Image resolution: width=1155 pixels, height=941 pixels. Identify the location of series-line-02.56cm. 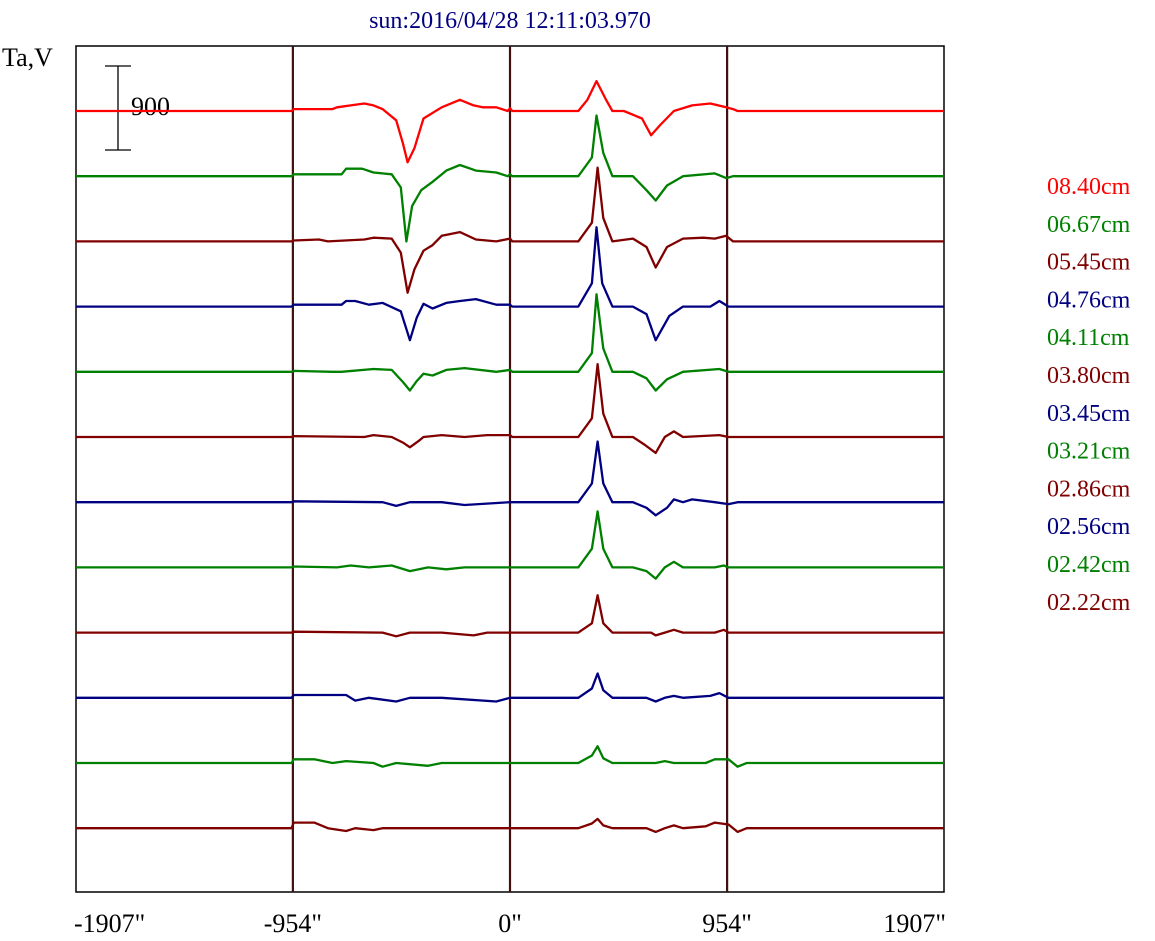
(510, 687).